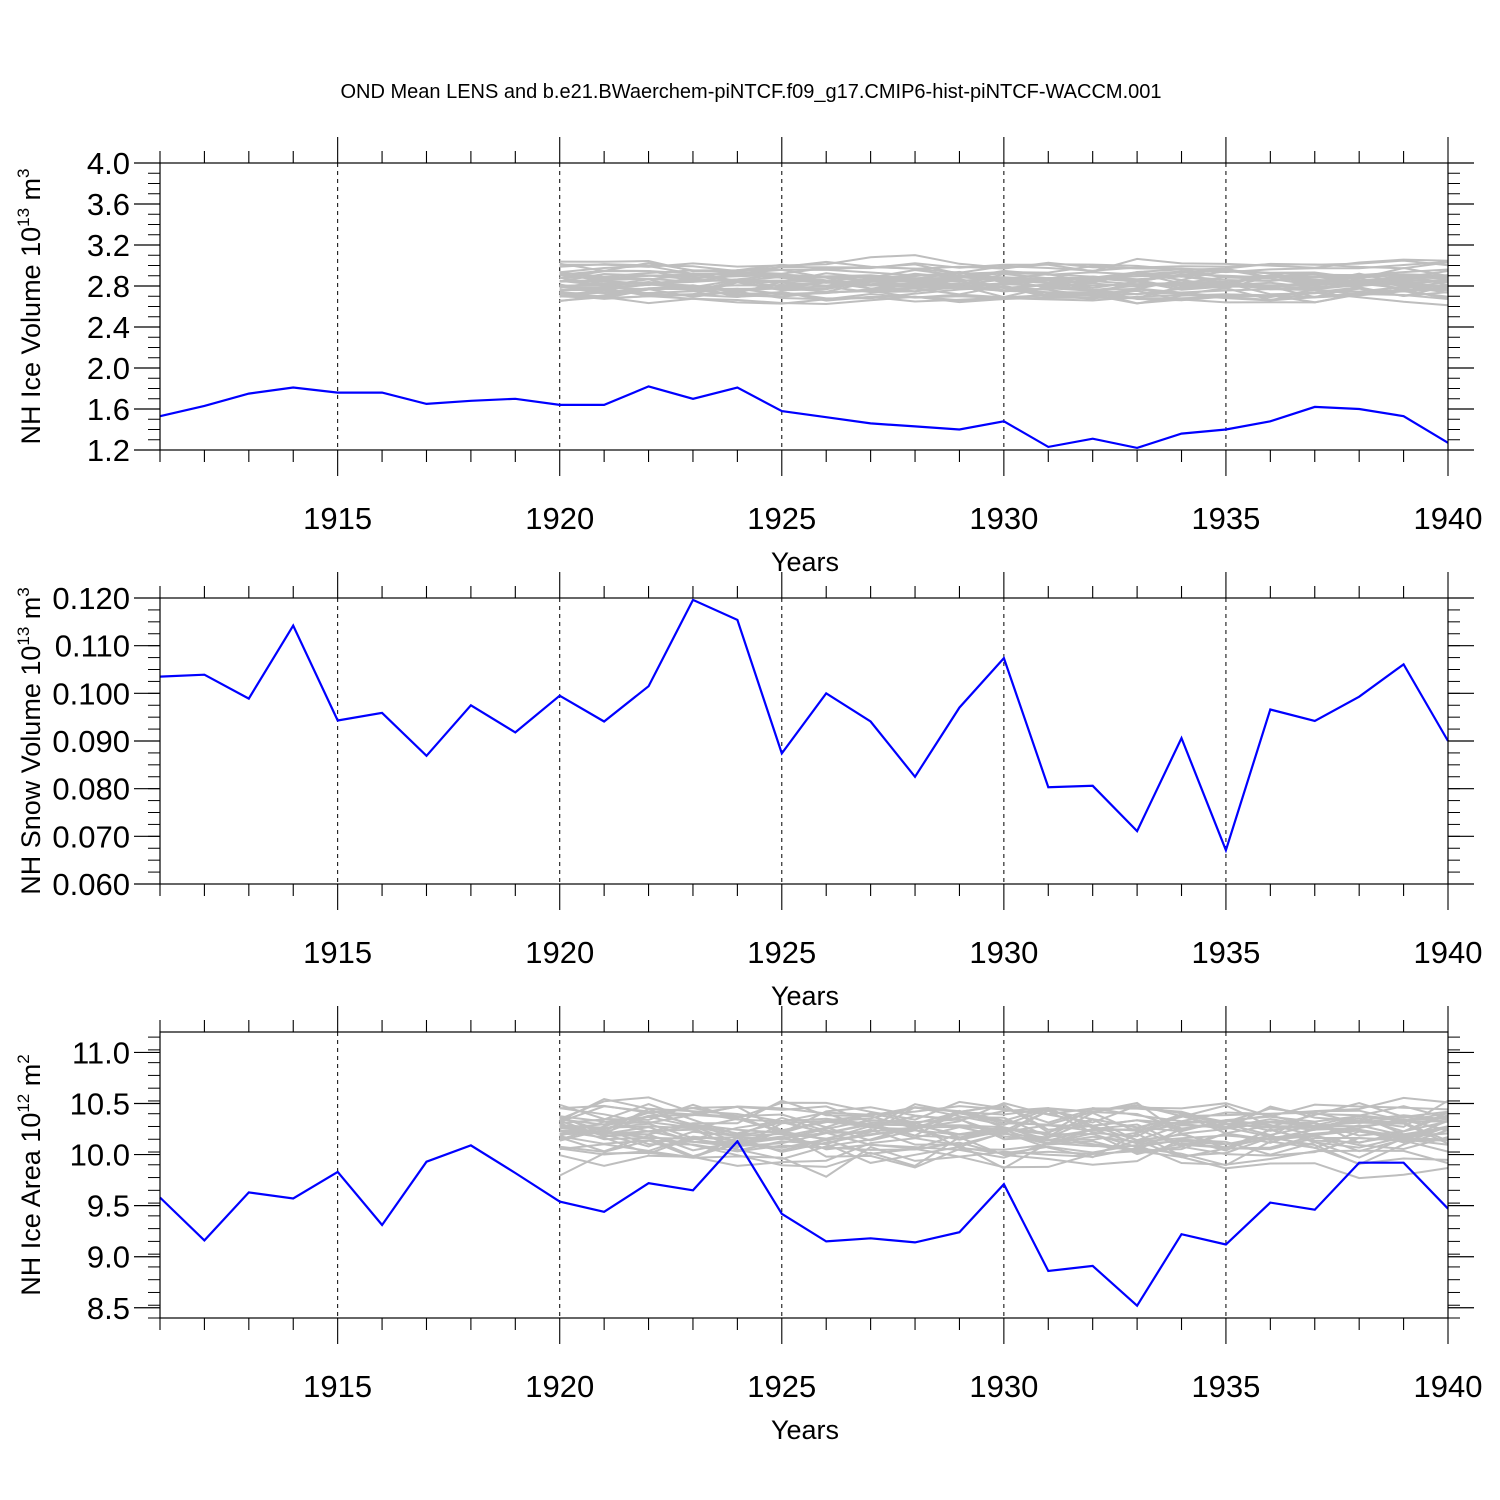  I want to click on y-tick-label: 1.2, so click(108, 450).